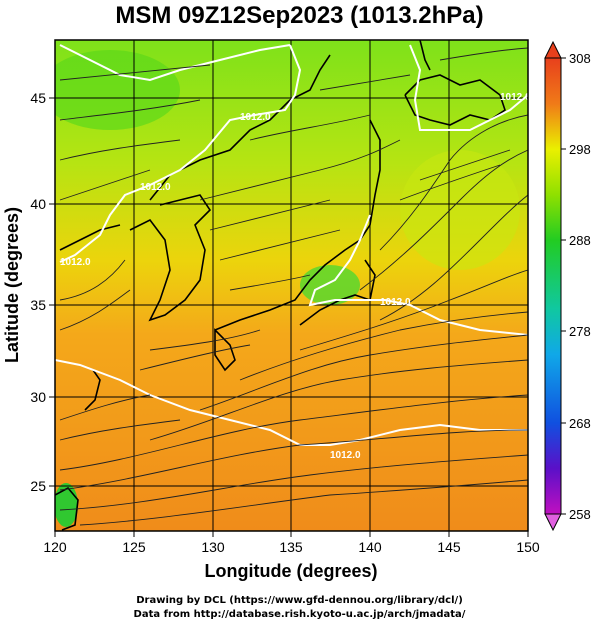 This screenshot has height=625, width=599. I want to click on page-title: MSM 09Z12Sep2023 (1013.2hPa), so click(299, 15).